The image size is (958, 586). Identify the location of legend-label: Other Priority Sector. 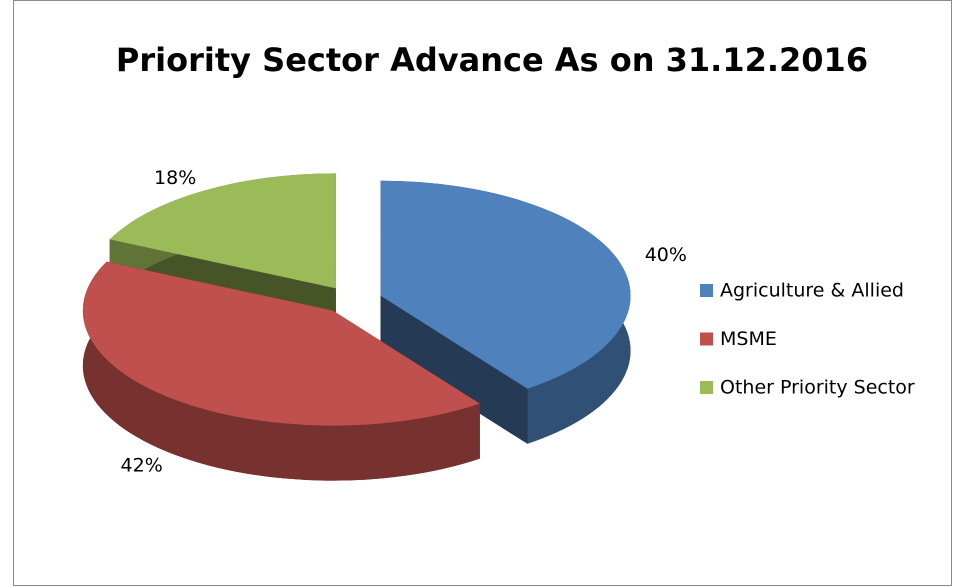
(817, 388).